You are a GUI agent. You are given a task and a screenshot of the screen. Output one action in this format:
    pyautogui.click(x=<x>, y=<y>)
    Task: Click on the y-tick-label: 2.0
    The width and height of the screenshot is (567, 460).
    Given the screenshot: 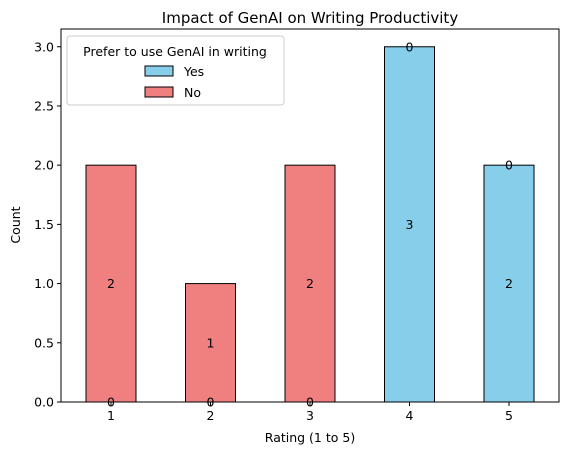 What is the action you would take?
    pyautogui.click(x=44, y=165)
    